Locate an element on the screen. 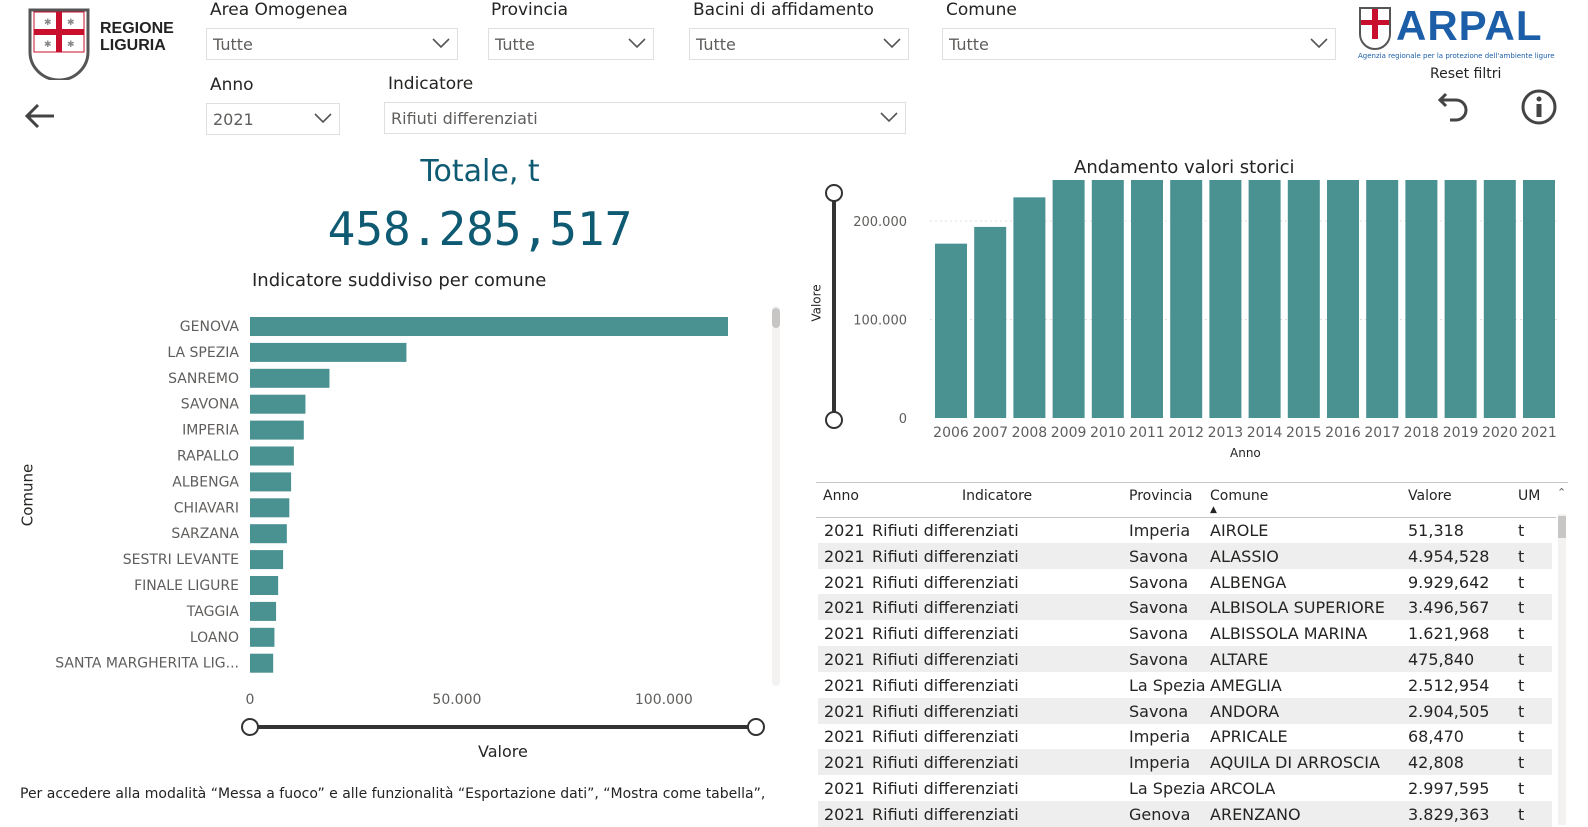  cell-valore: 475,840 is located at coordinates (1441, 659).